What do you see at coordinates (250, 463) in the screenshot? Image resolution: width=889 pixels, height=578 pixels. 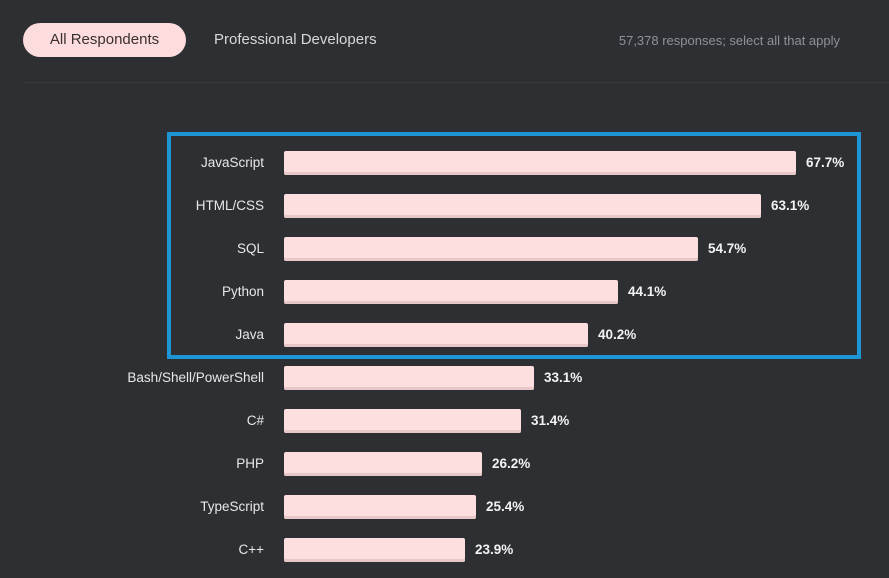 I see `bar-label: PHP` at bounding box center [250, 463].